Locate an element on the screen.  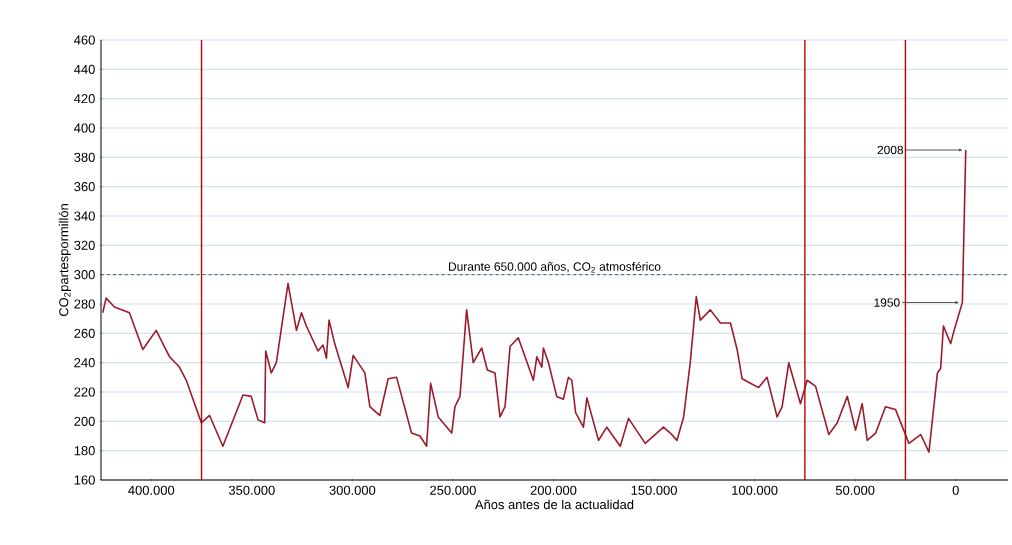
ref-line-label: Durante 650.000 años, CO$_{2}$ atmosférico is located at coordinates (555, 267).